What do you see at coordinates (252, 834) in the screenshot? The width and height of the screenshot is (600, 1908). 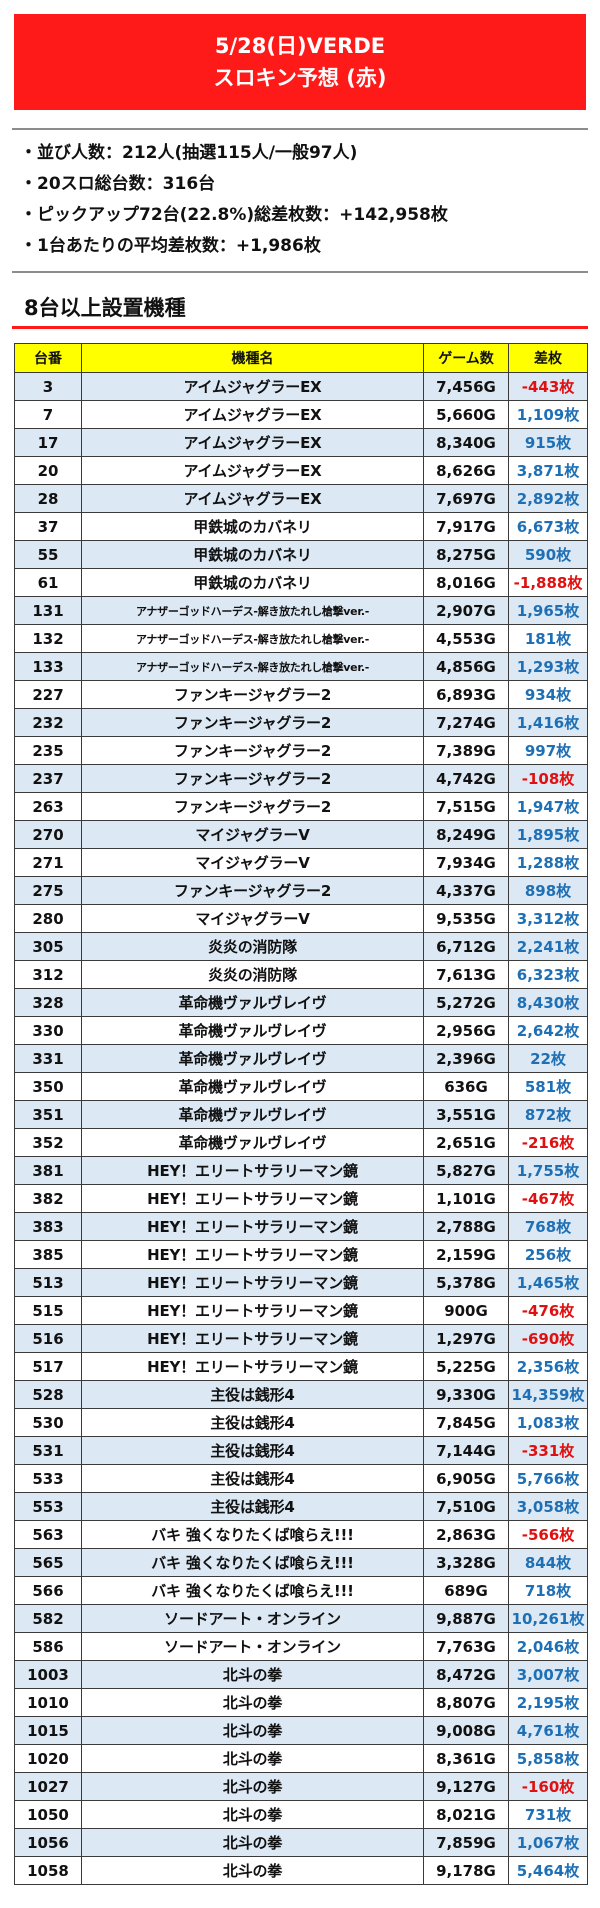 I see `cell-model-name: マイジャグラーV` at bounding box center [252, 834].